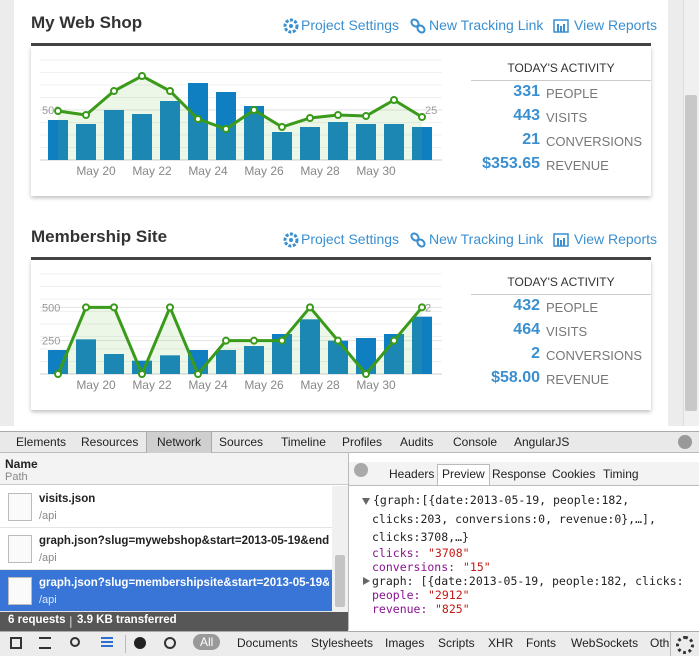  Describe the element at coordinates (531, 139) in the screenshot. I see `stat-value: 21` at that location.